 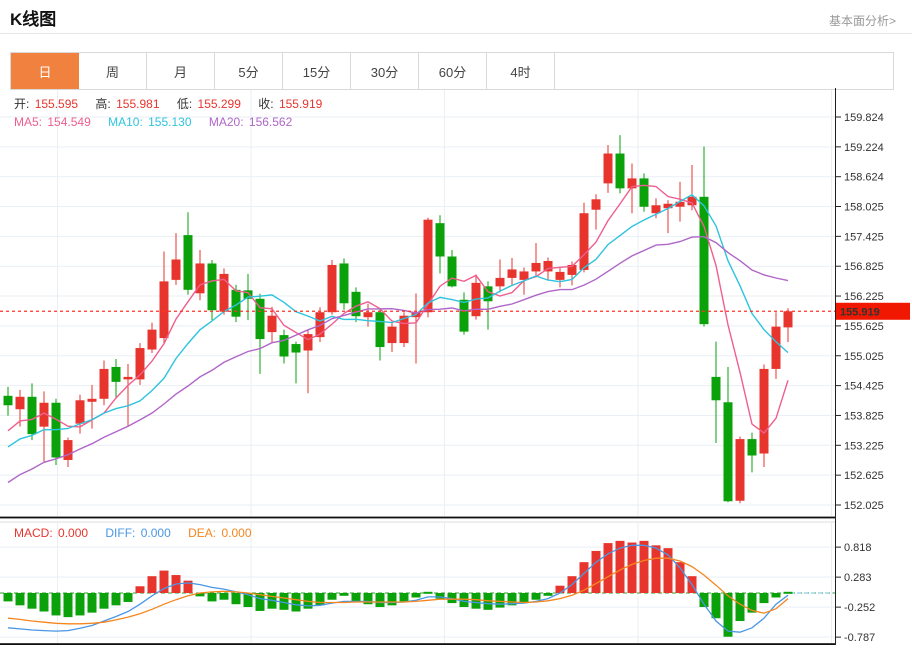 What do you see at coordinates (864, 387) in the screenshot?
I see `svg-text: 154.425` at bounding box center [864, 387].